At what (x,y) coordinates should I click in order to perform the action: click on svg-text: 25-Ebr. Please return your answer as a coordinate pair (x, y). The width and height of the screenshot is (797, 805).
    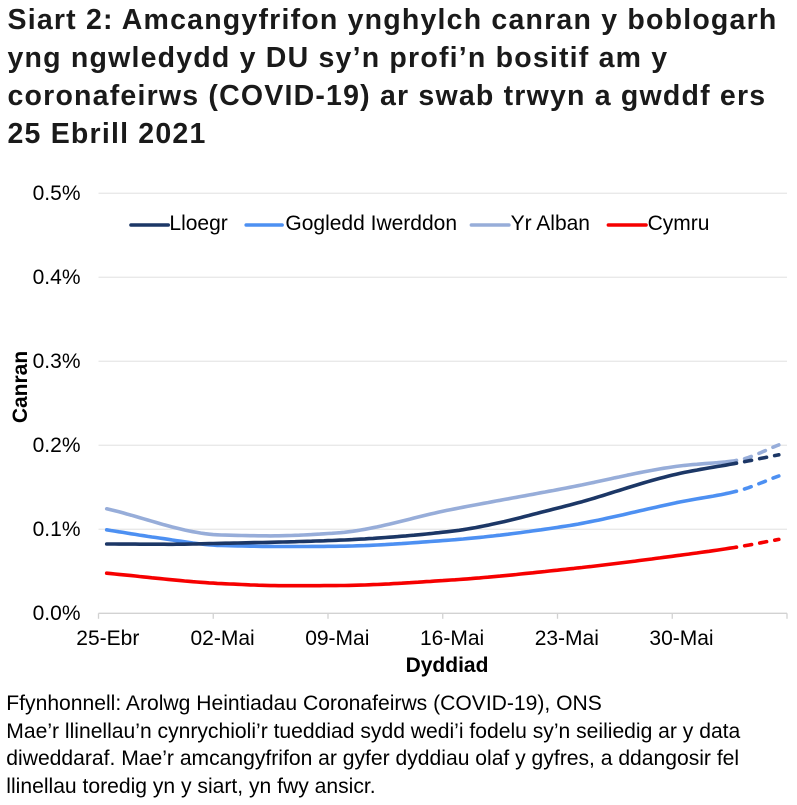
    Looking at the image, I should click on (107, 638).